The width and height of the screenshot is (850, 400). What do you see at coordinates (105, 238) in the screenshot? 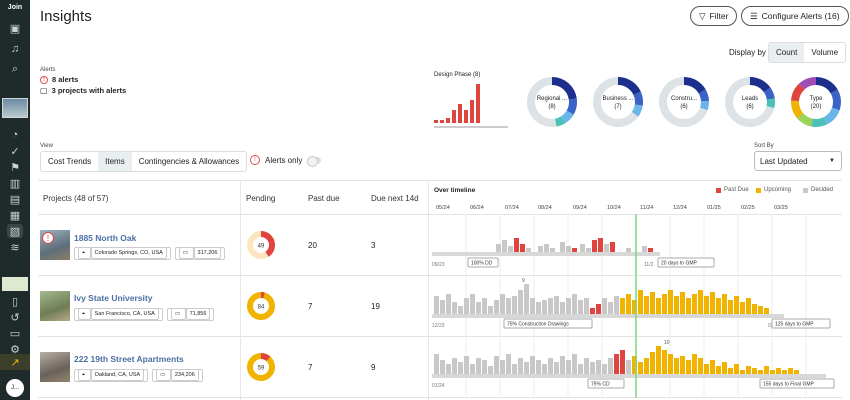
I see `project-name-link: 1885 North Oak` at bounding box center [105, 238].